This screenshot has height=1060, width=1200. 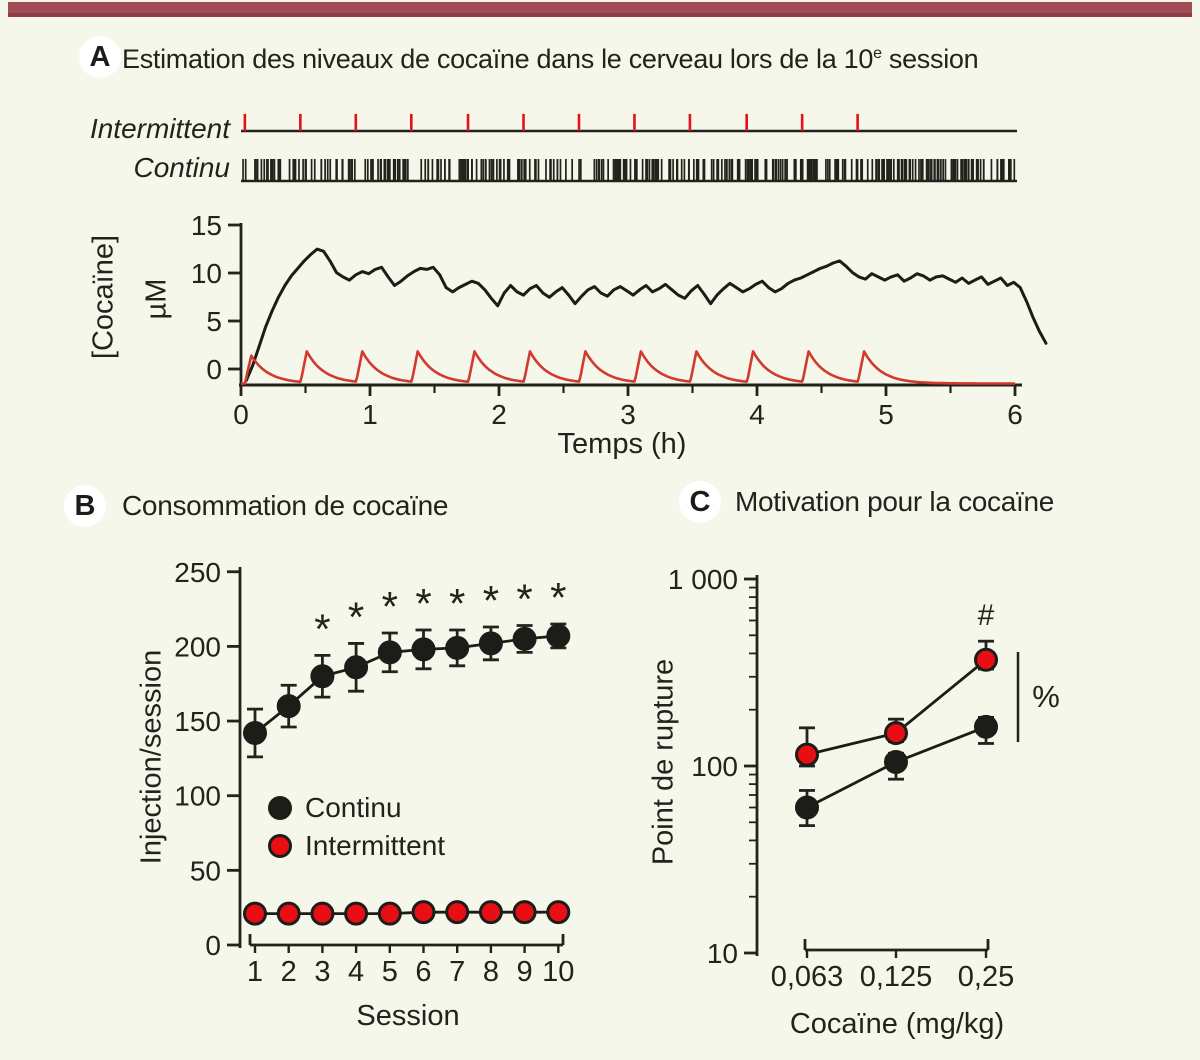 What do you see at coordinates (897, 1024) in the screenshot?
I see `panel-c-x-axis-label: Cocaïne (mg/kg)` at bounding box center [897, 1024].